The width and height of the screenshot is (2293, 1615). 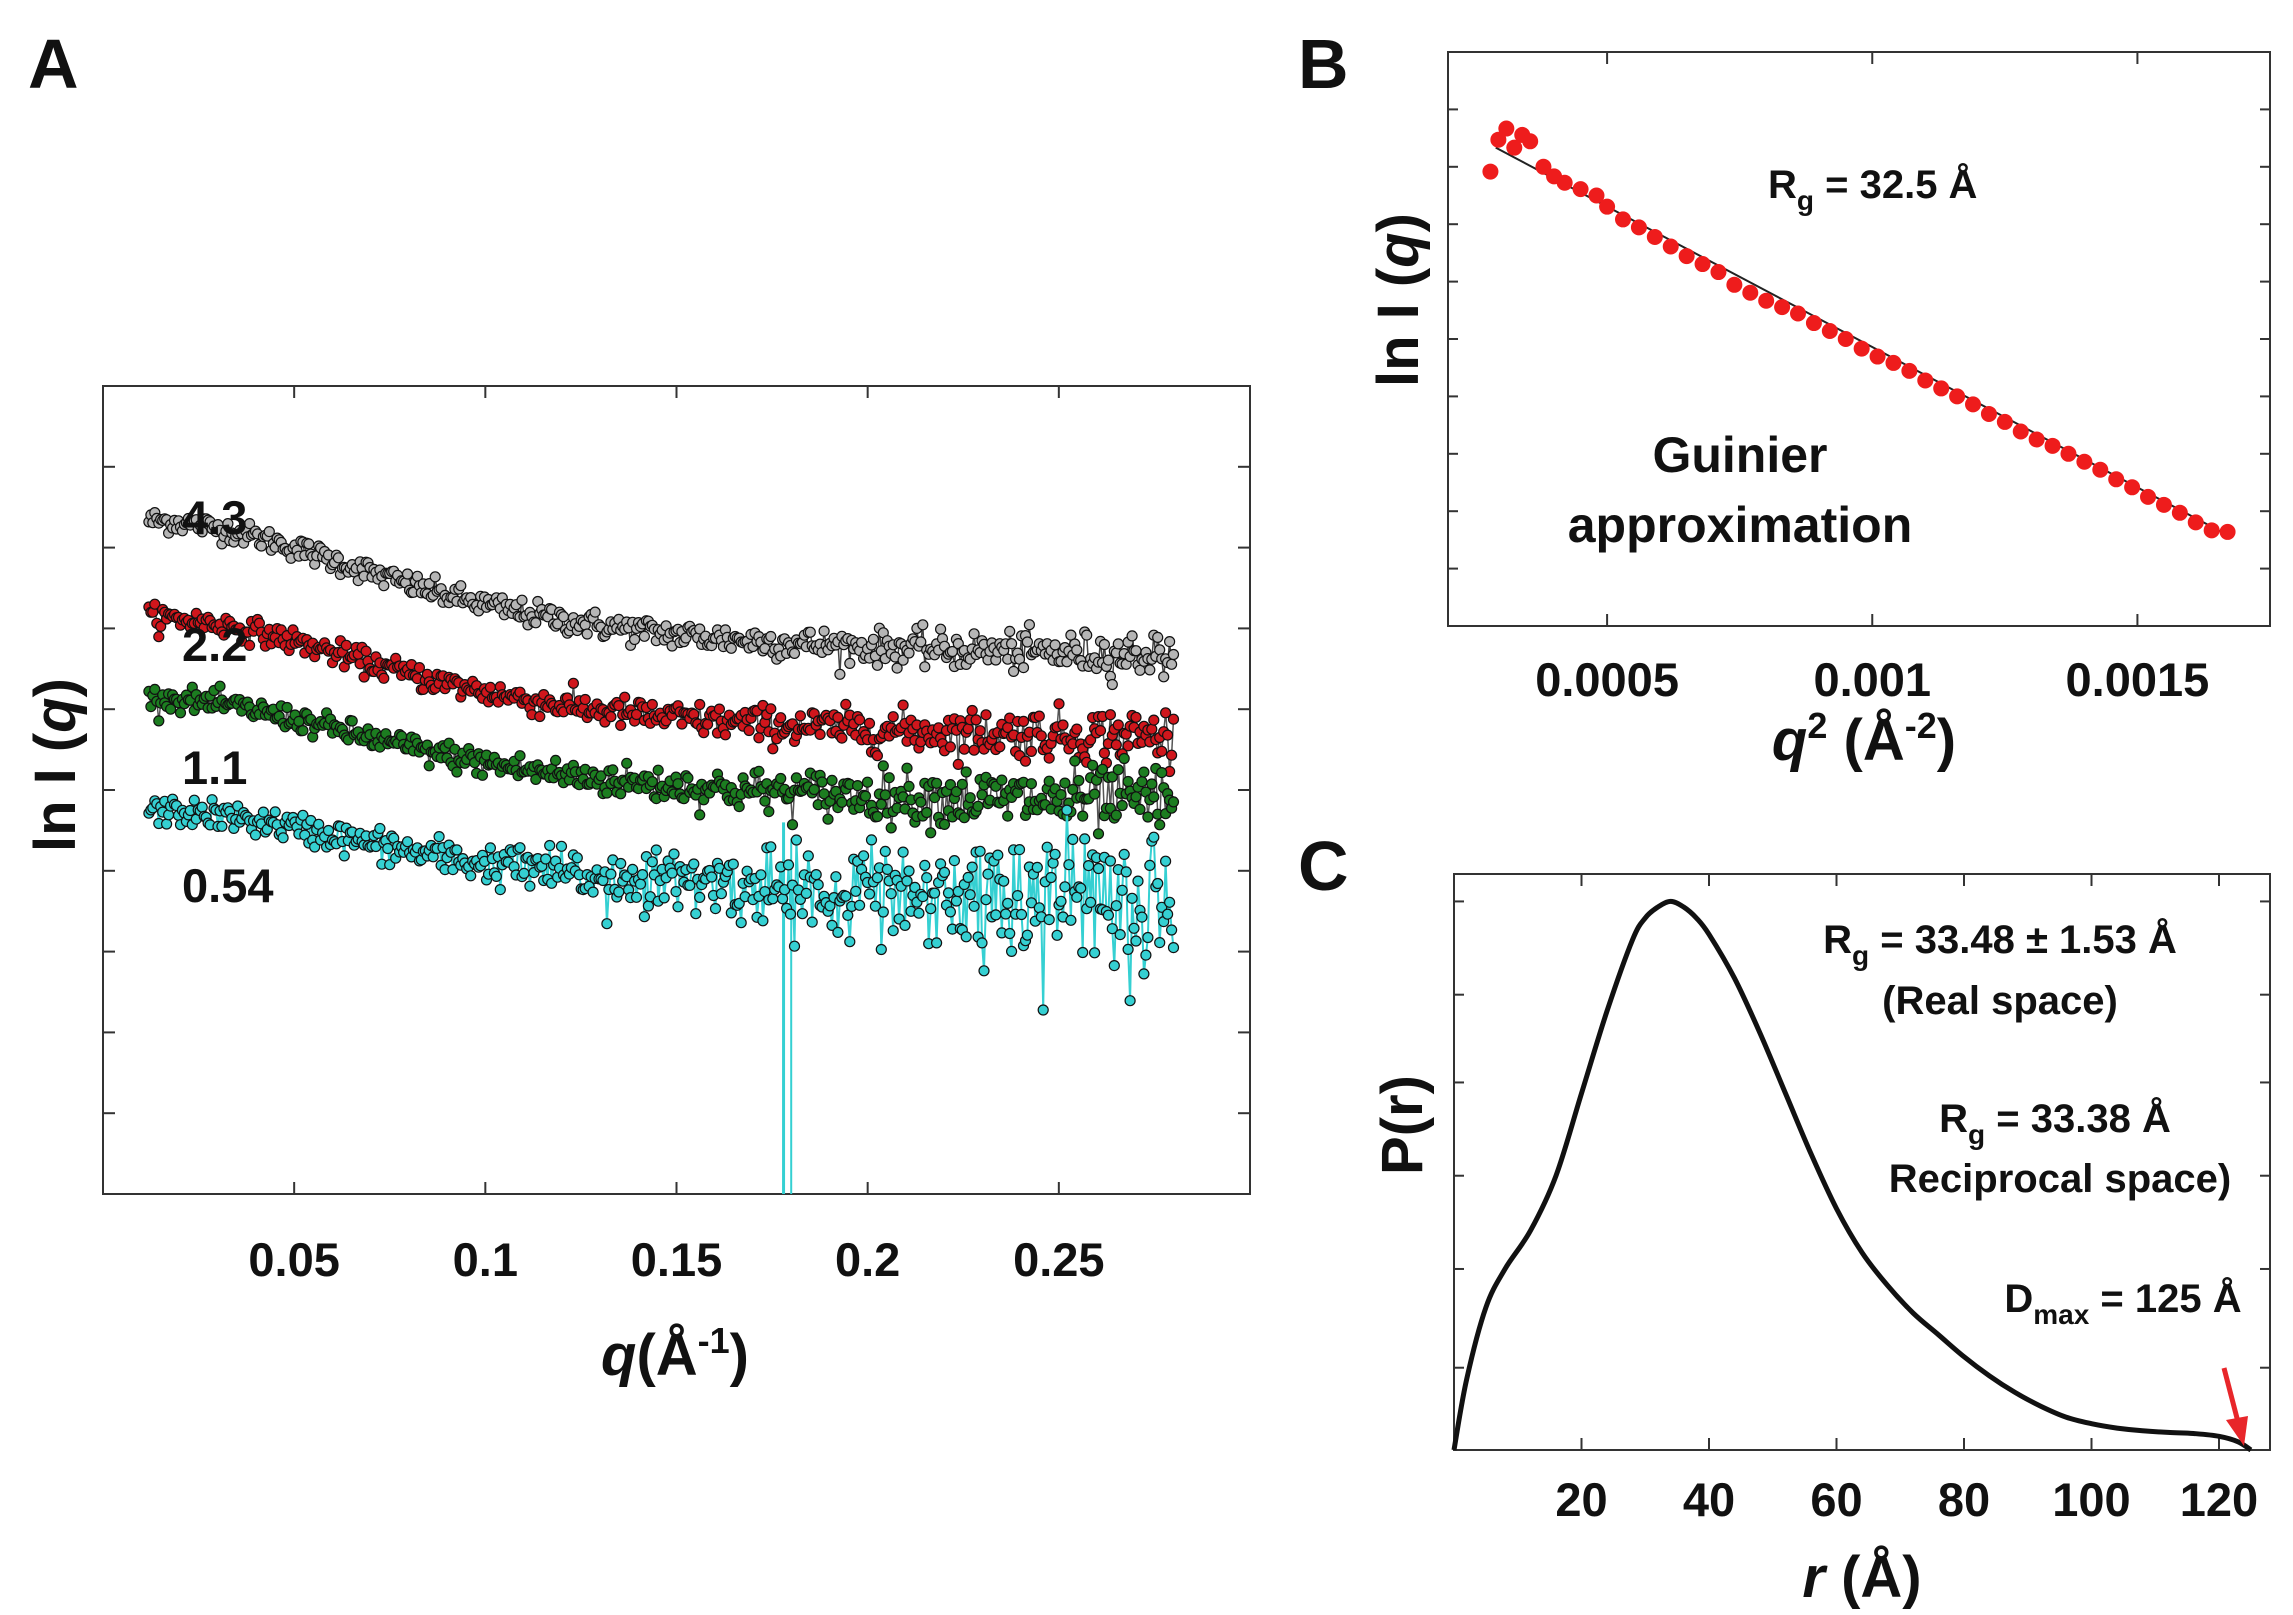 I want to click on panel-c-rg-real-note: (Real space), so click(x=2000, y=1001).